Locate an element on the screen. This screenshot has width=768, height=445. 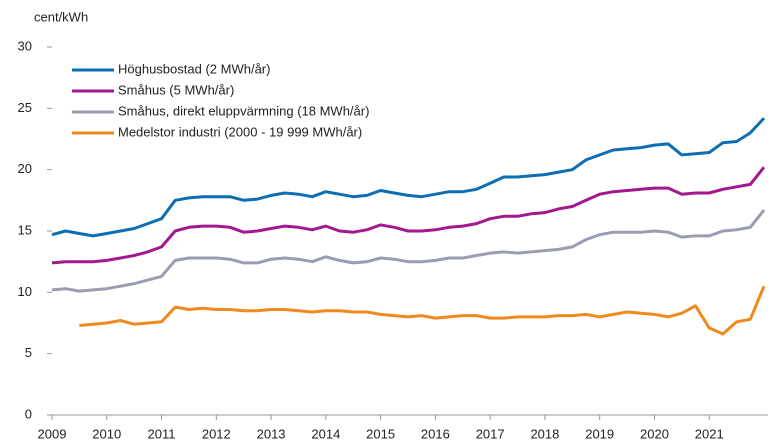
y-tick-label: 0 is located at coordinates (28, 413).